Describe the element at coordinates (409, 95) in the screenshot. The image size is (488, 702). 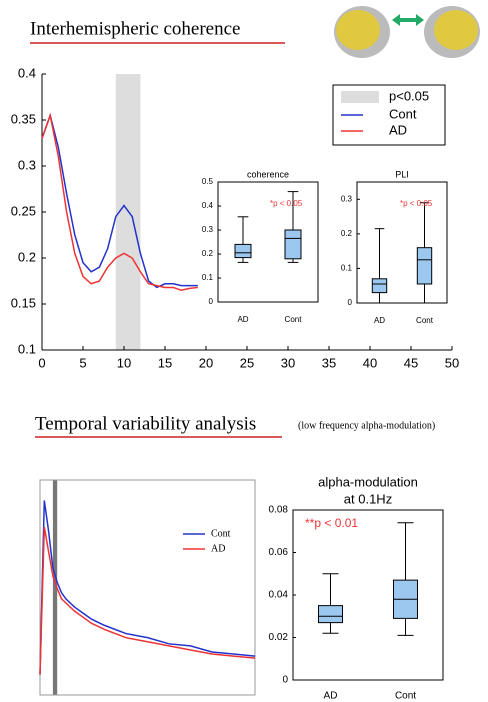
I see `legend-label: p<0.05` at that location.